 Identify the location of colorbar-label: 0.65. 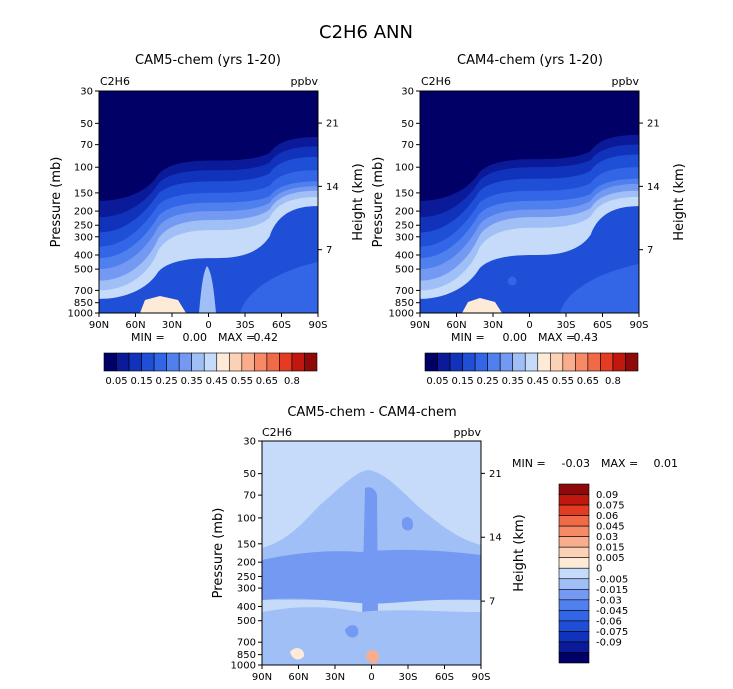
(267, 381).